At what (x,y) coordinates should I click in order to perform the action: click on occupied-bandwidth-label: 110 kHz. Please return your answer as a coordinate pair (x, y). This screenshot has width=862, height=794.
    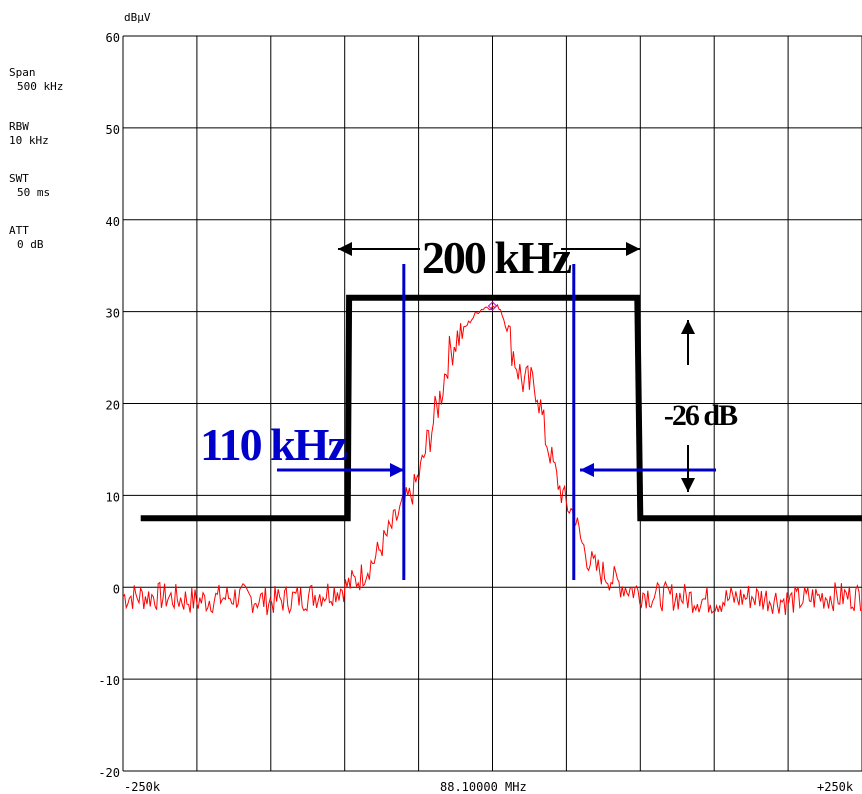
    Looking at the image, I should click on (273, 444).